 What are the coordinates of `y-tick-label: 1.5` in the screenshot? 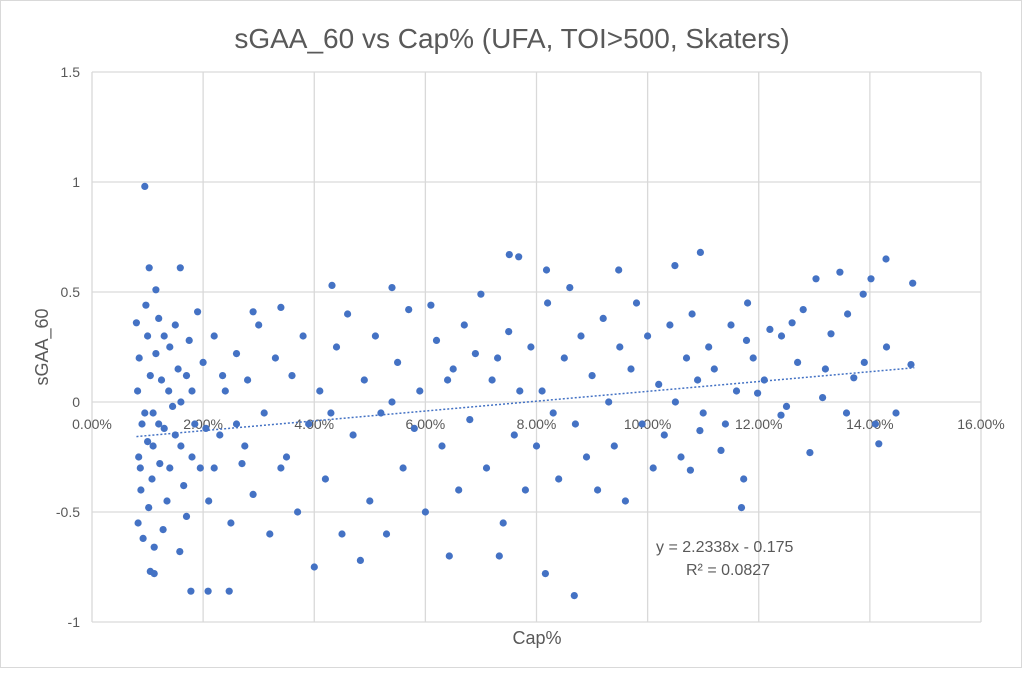 It's located at (71, 72).